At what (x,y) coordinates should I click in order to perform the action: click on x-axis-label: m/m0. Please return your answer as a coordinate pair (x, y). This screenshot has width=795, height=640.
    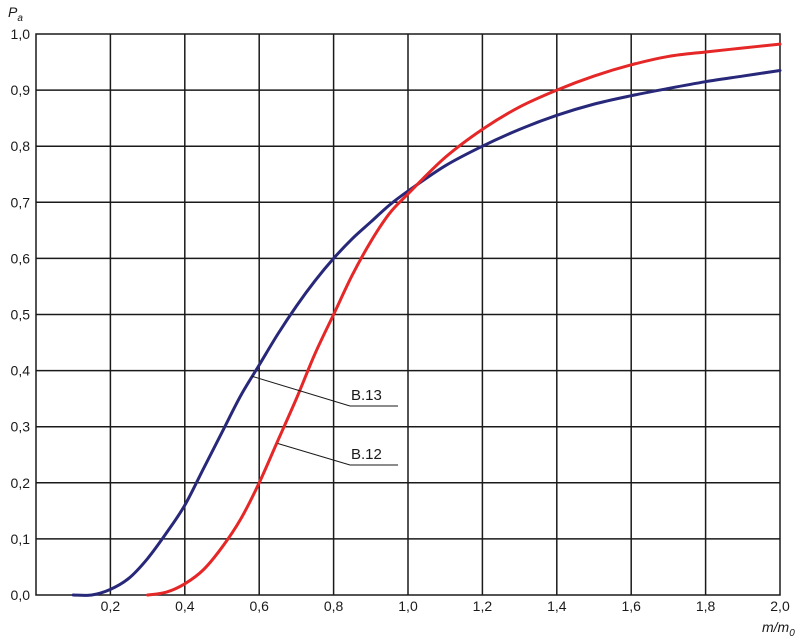
    Looking at the image, I should click on (778, 629).